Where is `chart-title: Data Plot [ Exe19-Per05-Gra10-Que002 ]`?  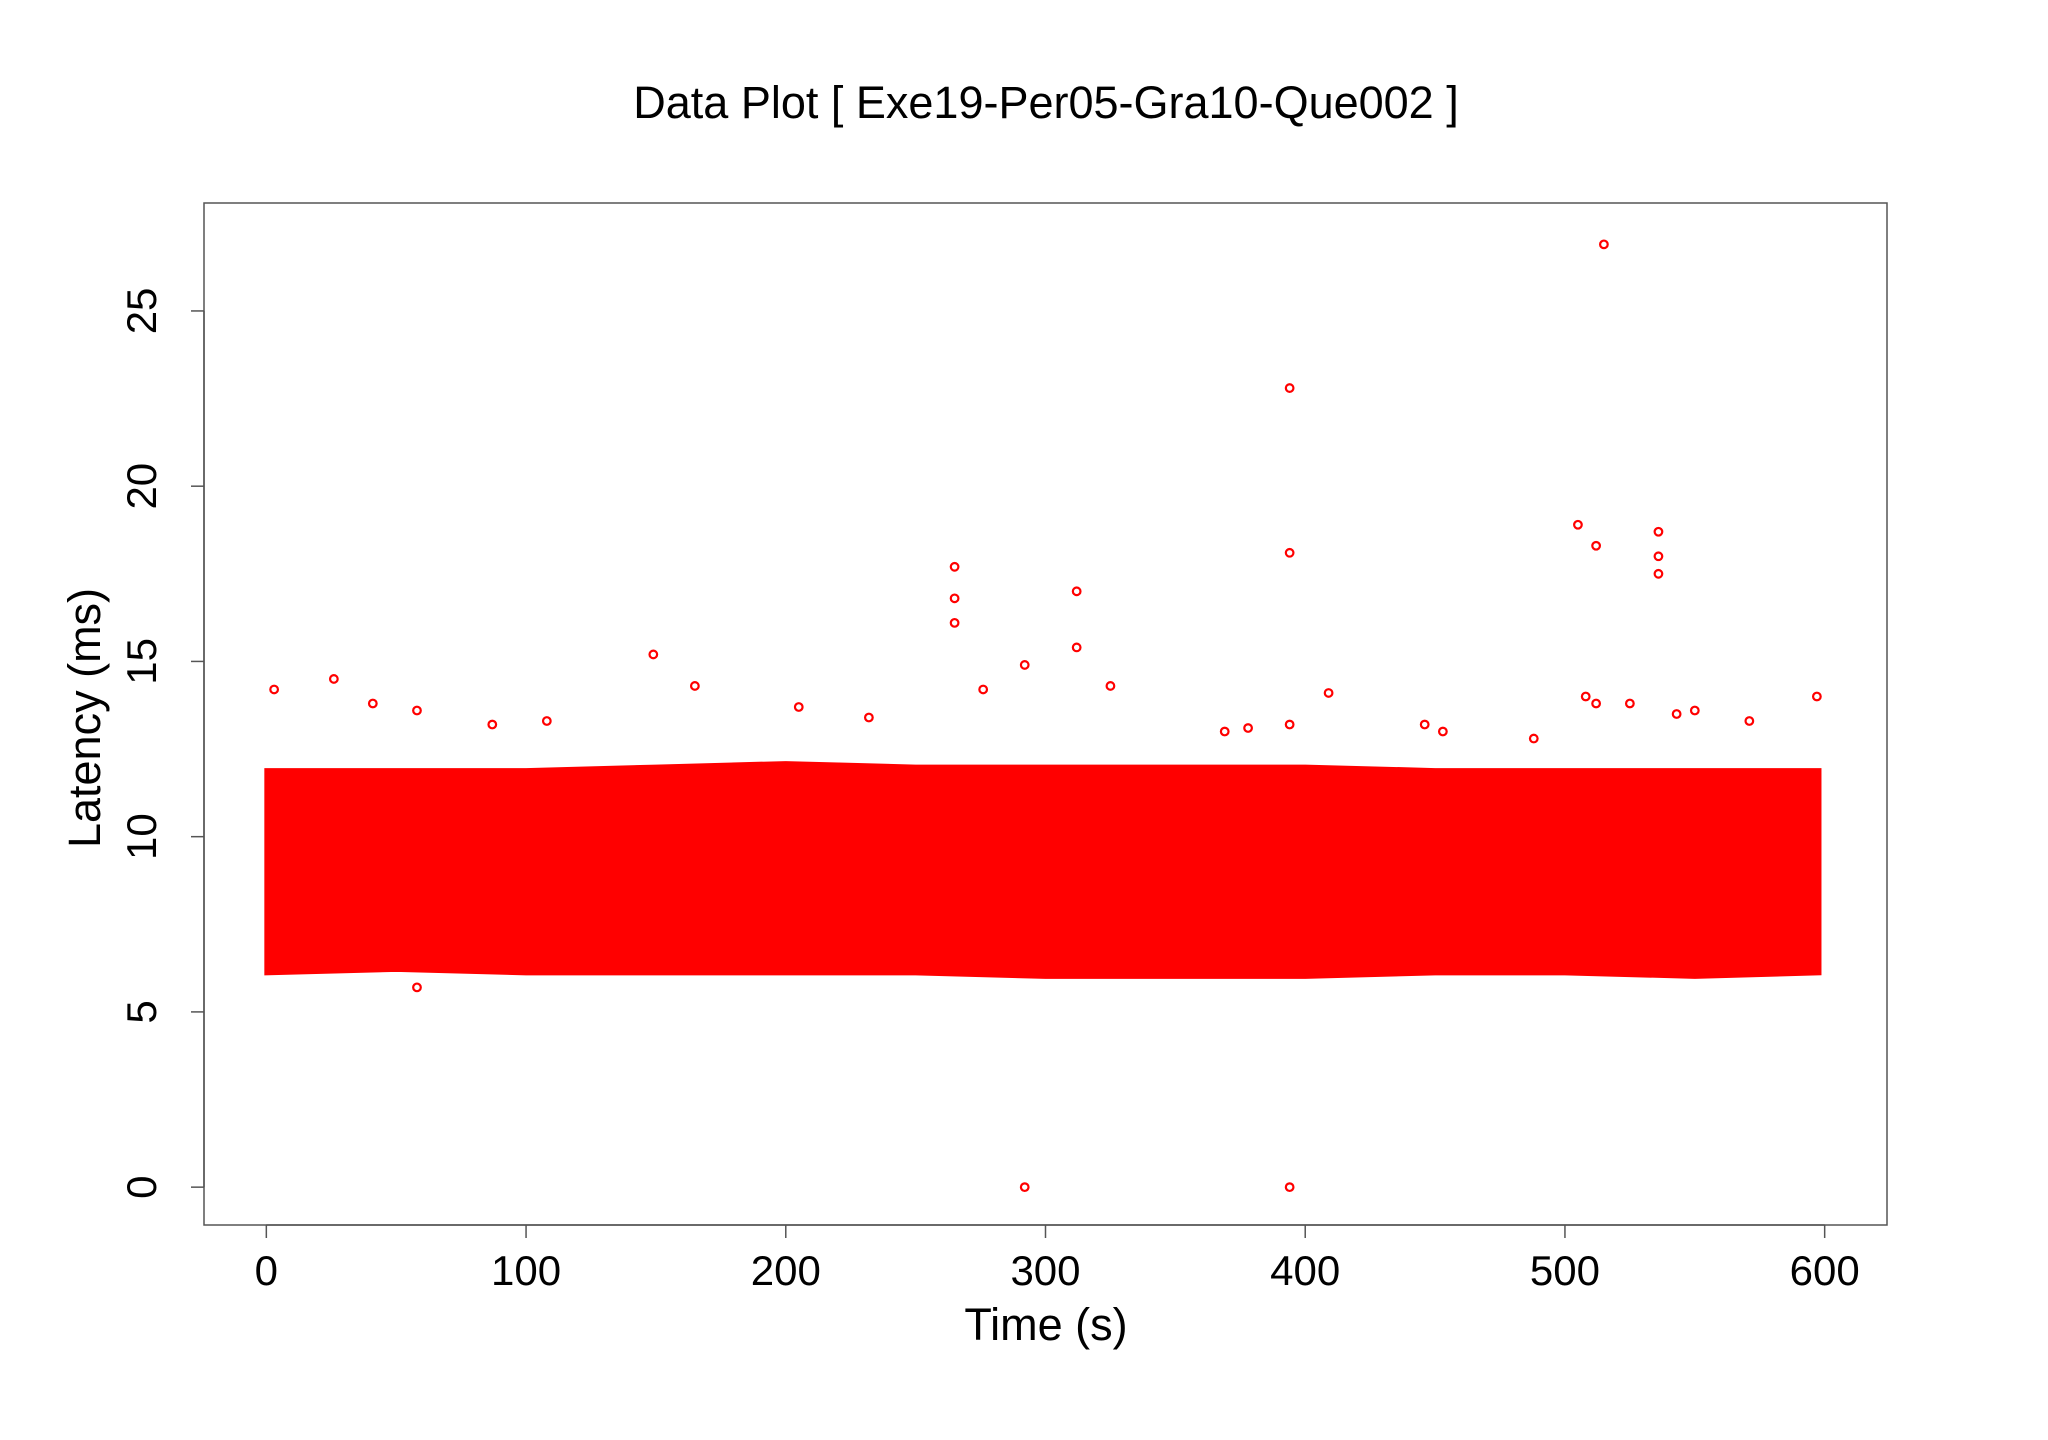 chart-title: Data Plot [ Exe19-Per05-Gra10-Que002 ] is located at coordinates (1045, 102).